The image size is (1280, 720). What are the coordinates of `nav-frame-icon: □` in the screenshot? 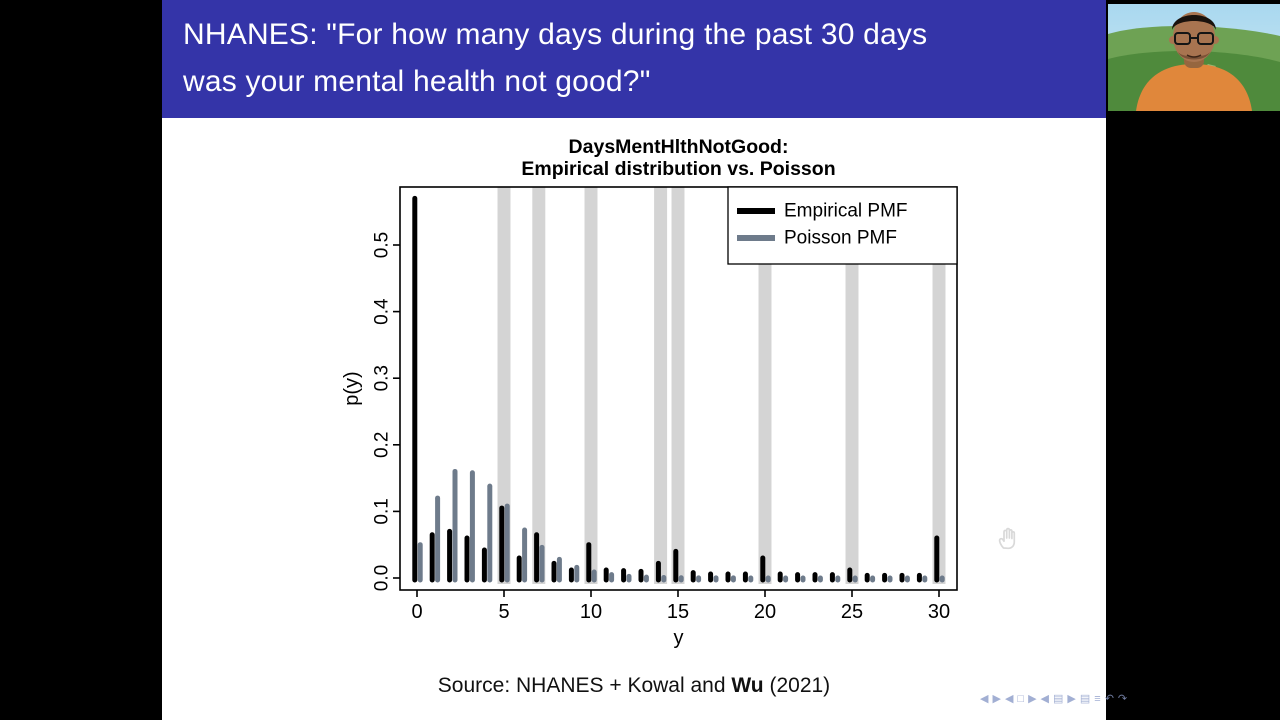 It's located at (1021, 699).